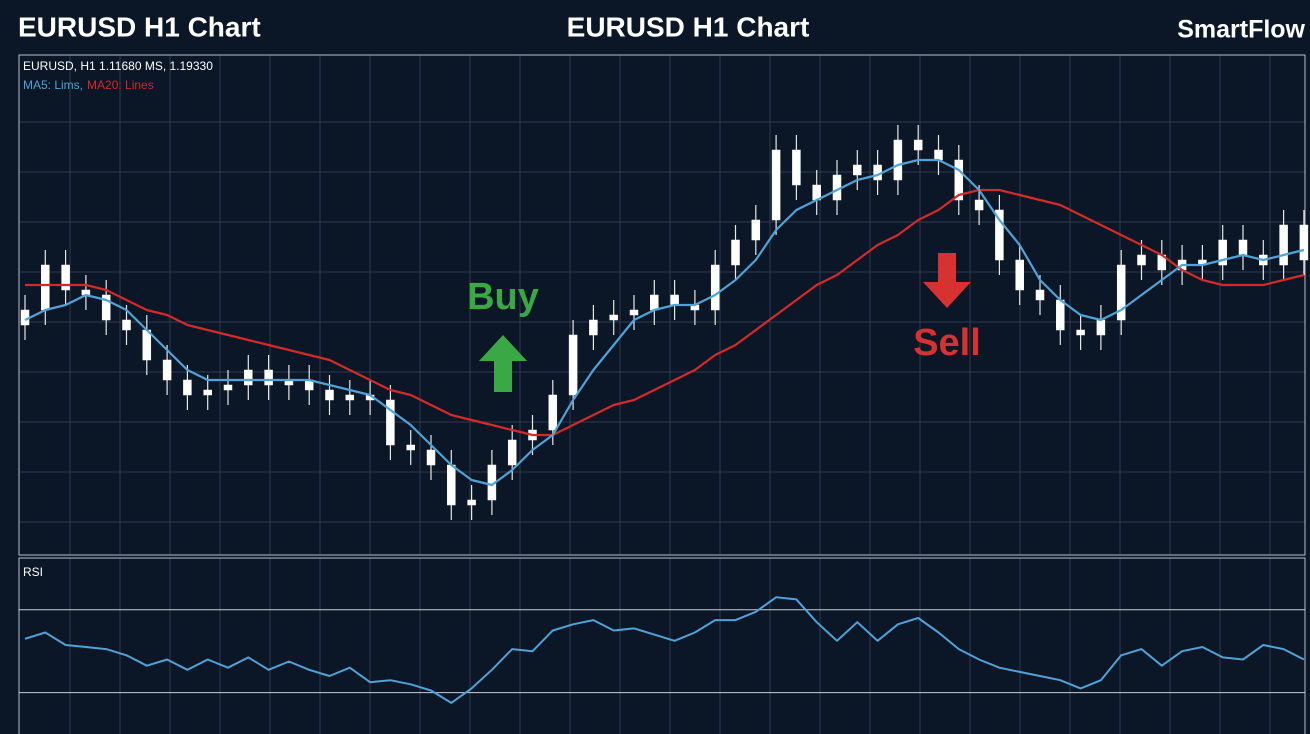 This screenshot has height=734, width=1310. I want to click on rsi-line, so click(664, 650).